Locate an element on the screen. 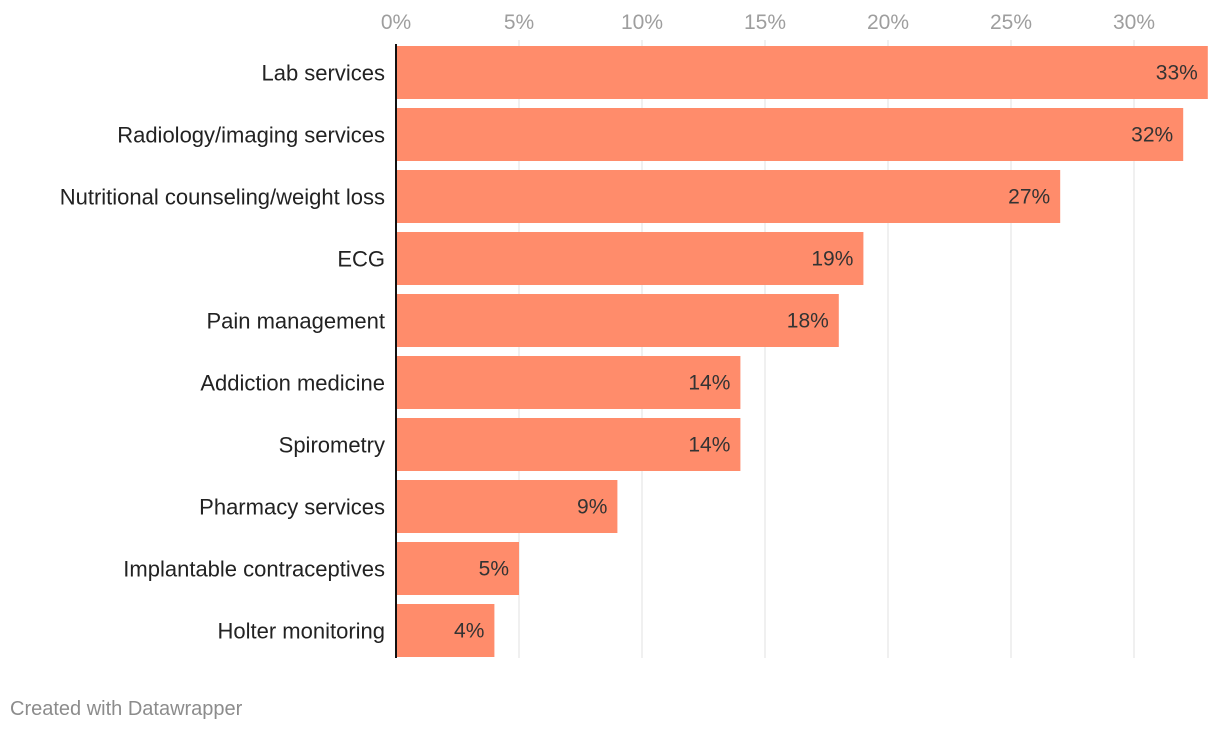 The width and height of the screenshot is (1220, 734). value-label-ecg: 19% is located at coordinates (832, 259).